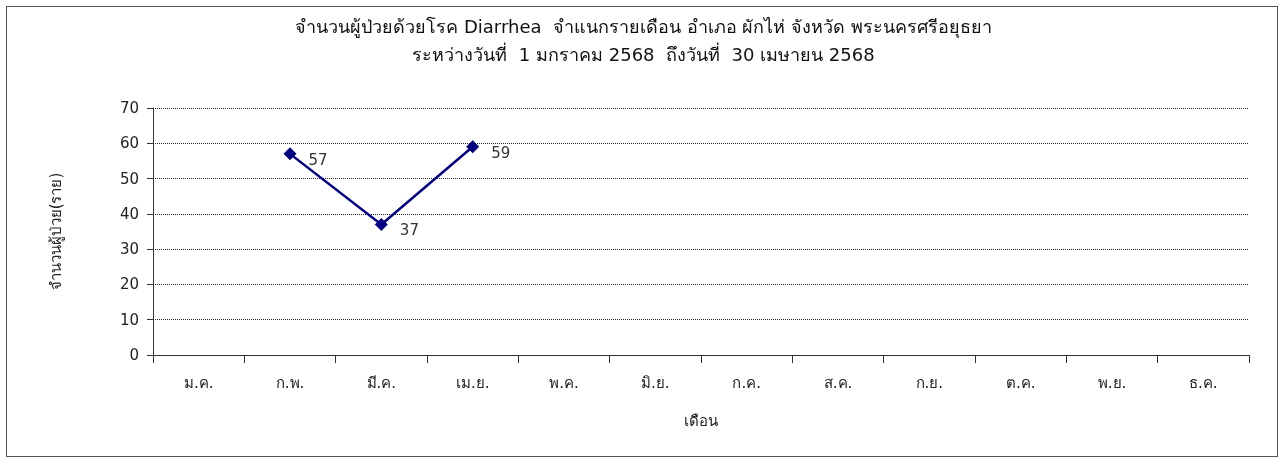 This screenshot has width=1287, height=465. What do you see at coordinates (643, 26) in the screenshot?
I see `chart-title: จำนวนผู้ป่วยด้วยโรค Diarrhea จำแนกรายเดือน อำเภอ ผักไห่ จังหวัด พระนครศรีอยุธยา` at bounding box center [643, 26].